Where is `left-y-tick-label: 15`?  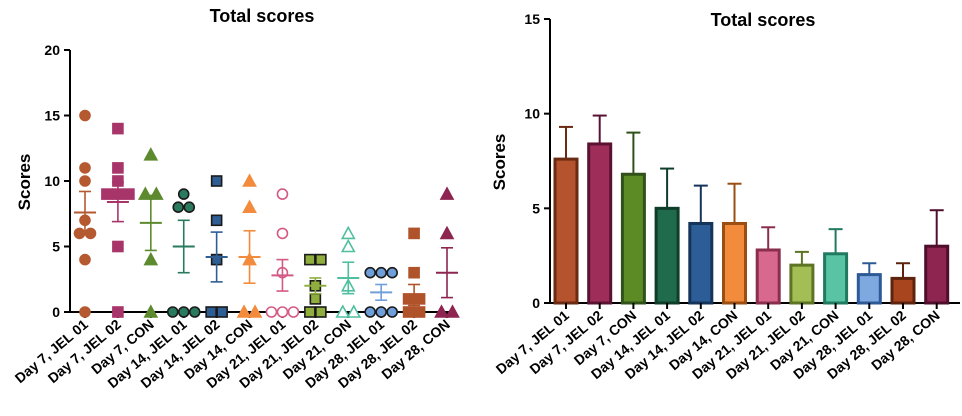 left-y-tick-label: 15 is located at coordinates (52, 116).